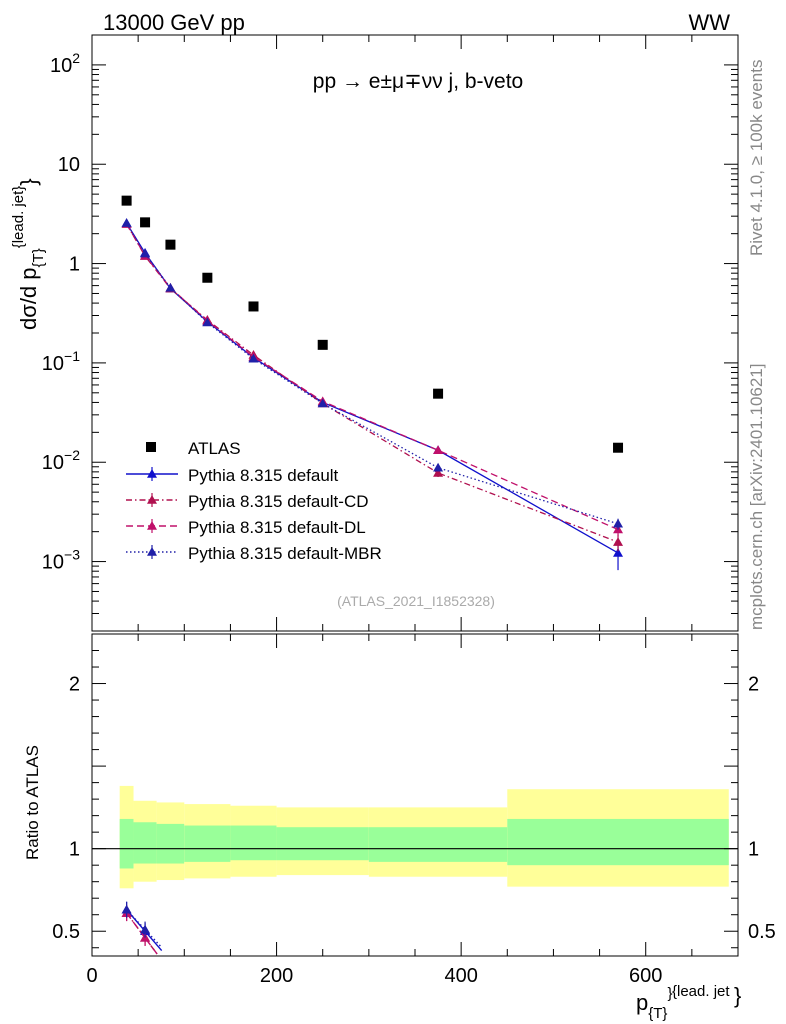 The image size is (786, 1024). I want to click on chart-title: pp → e±μ∓νν j, b-veto, so click(418, 81).